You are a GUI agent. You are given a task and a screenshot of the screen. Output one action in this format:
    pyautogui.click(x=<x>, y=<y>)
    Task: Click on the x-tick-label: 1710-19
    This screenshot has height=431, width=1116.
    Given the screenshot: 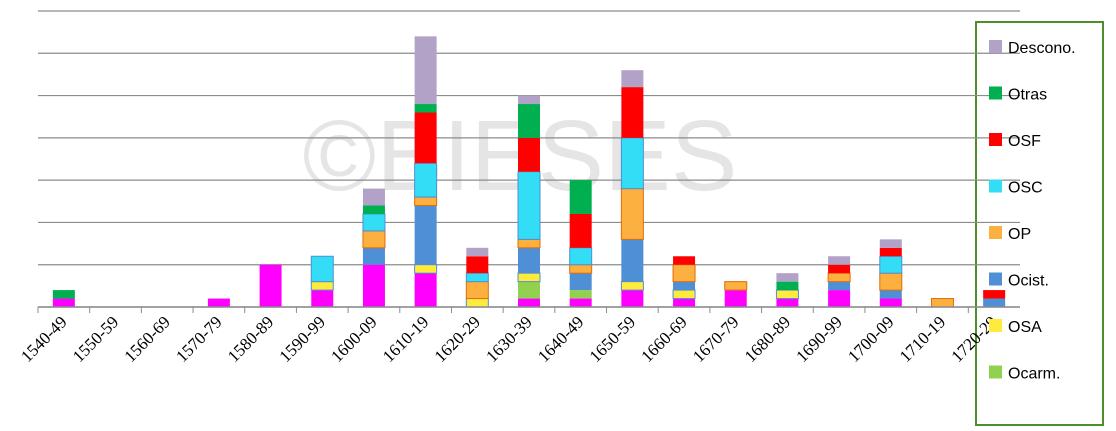 What is the action you would take?
    pyautogui.click(x=923, y=339)
    